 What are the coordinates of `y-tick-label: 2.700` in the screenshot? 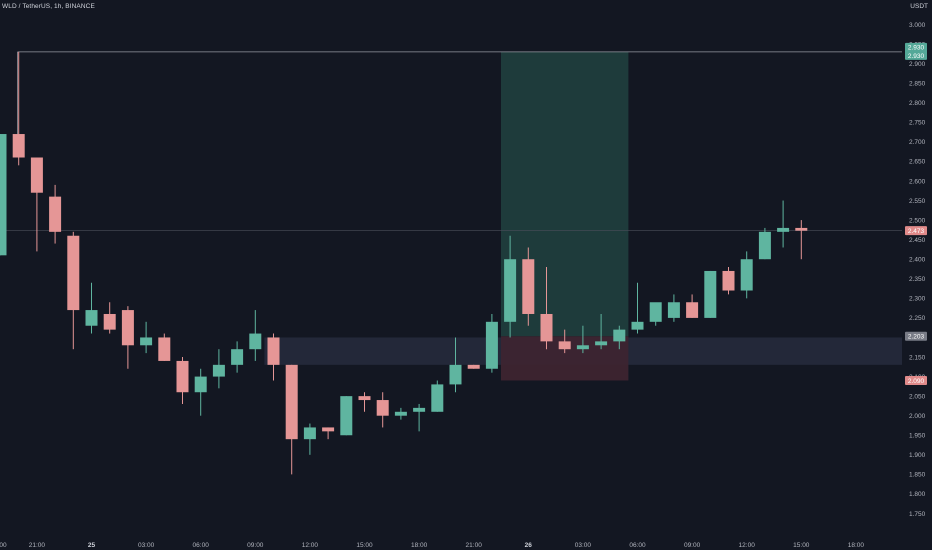 It's located at (917, 142).